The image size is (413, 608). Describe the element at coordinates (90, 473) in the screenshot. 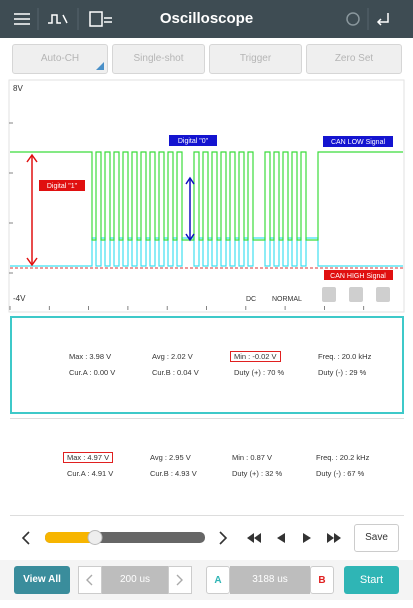

I see `measurement: Cur.A : 4.91 V` at that location.